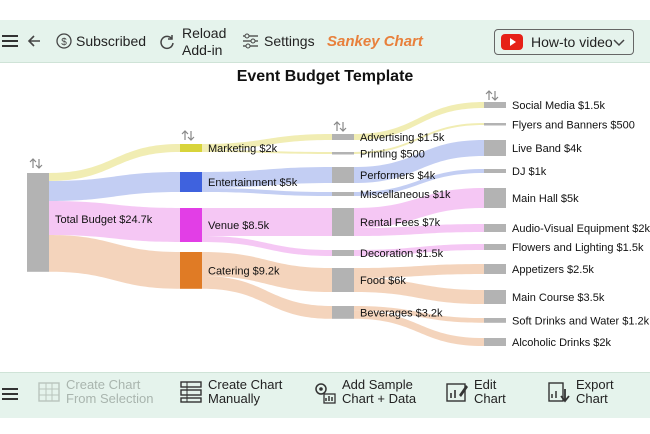 Image resolution: width=650 pixels, height=434 pixels. What do you see at coordinates (267, 142) in the screenshot?
I see `sankey-link-marketing-advertising` at bounding box center [267, 142].